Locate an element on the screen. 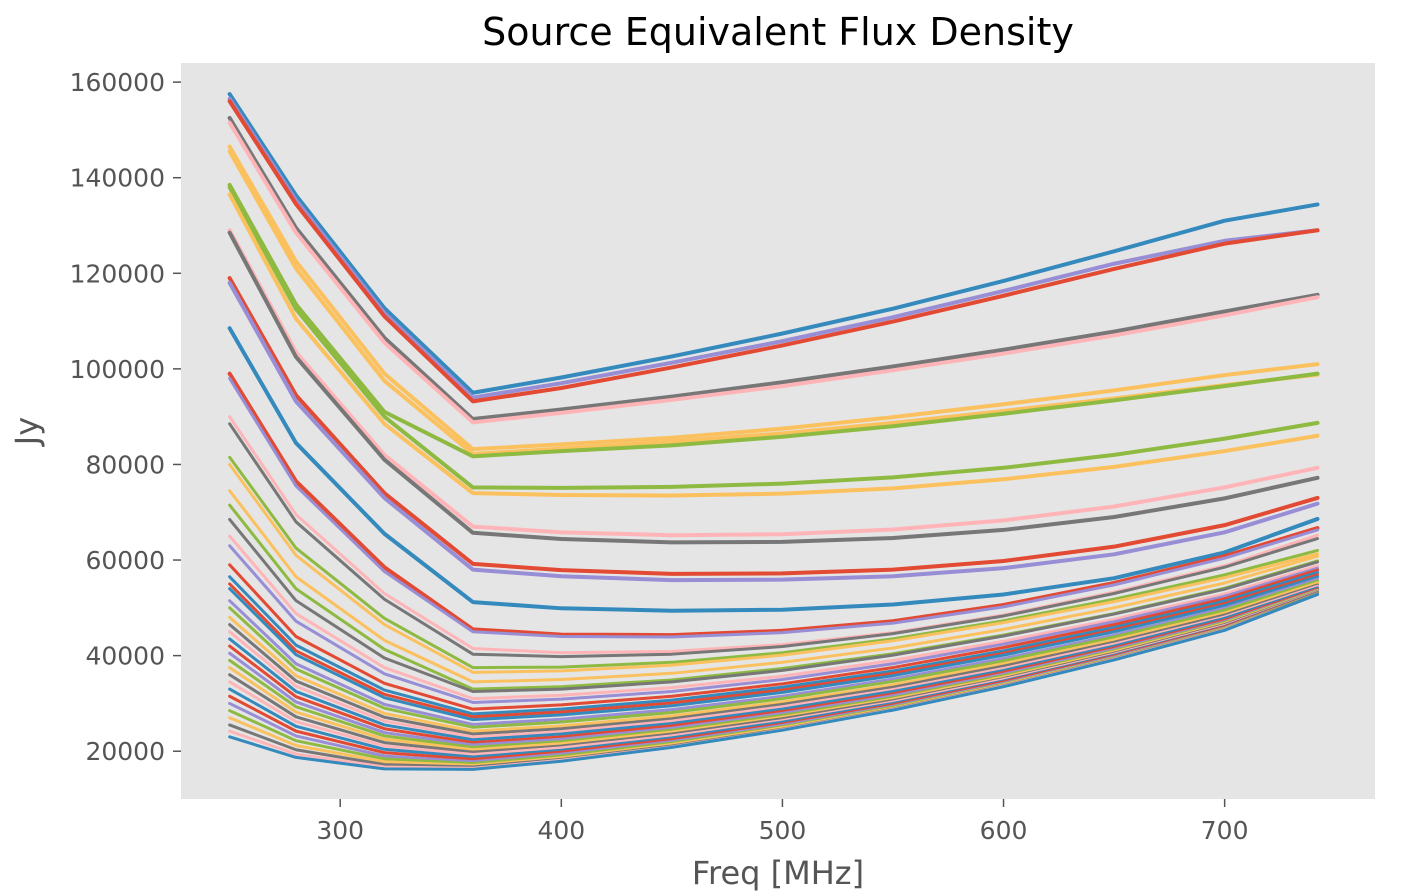 The width and height of the screenshot is (1402, 896). x-axis: 300 400 500 600 700 is located at coordinates (782, 822).